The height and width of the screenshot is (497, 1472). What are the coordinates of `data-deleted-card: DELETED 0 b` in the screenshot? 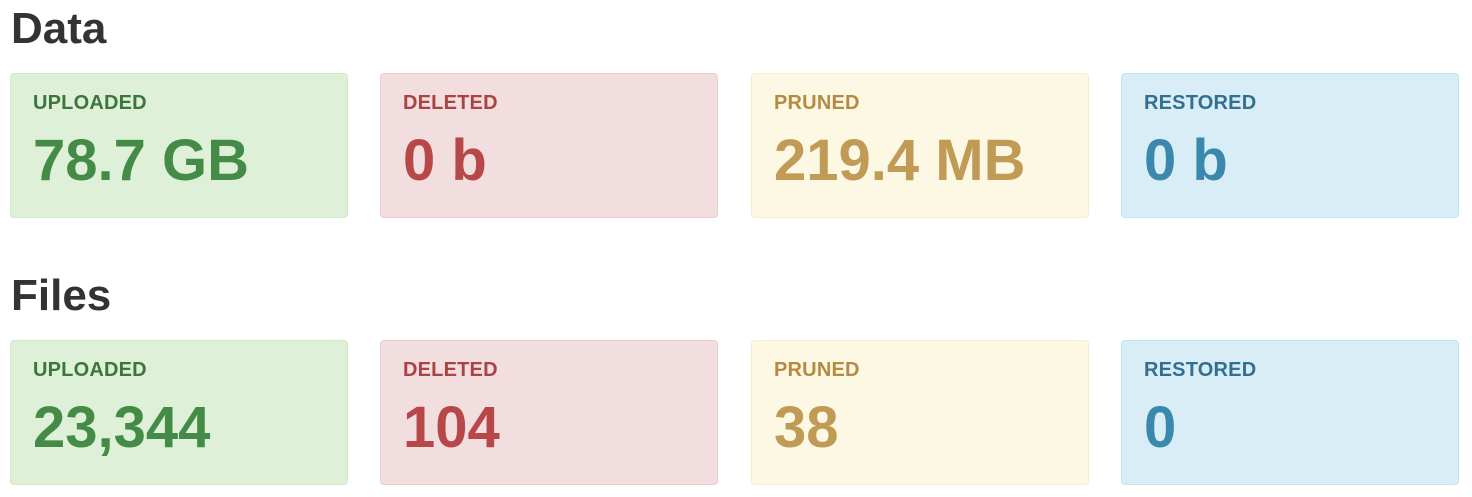 It's located at (549, 145).